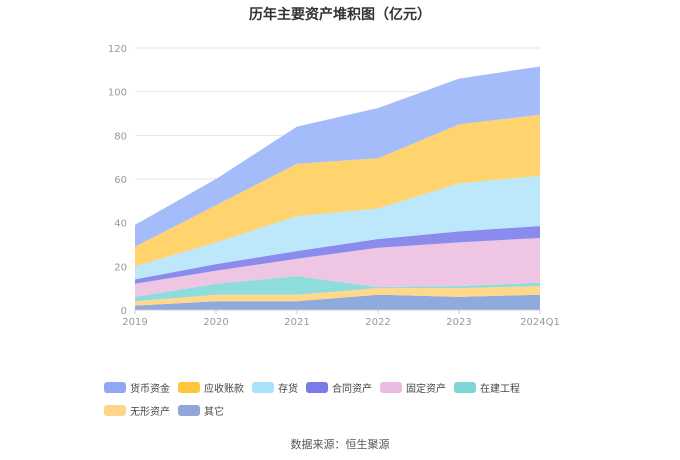 The width and height of the screenshot is (680, 460). What do you see at coordinates (214, 412) in the screenshot?
I see `legend-label: 其它` at bounding box center [214, 412].